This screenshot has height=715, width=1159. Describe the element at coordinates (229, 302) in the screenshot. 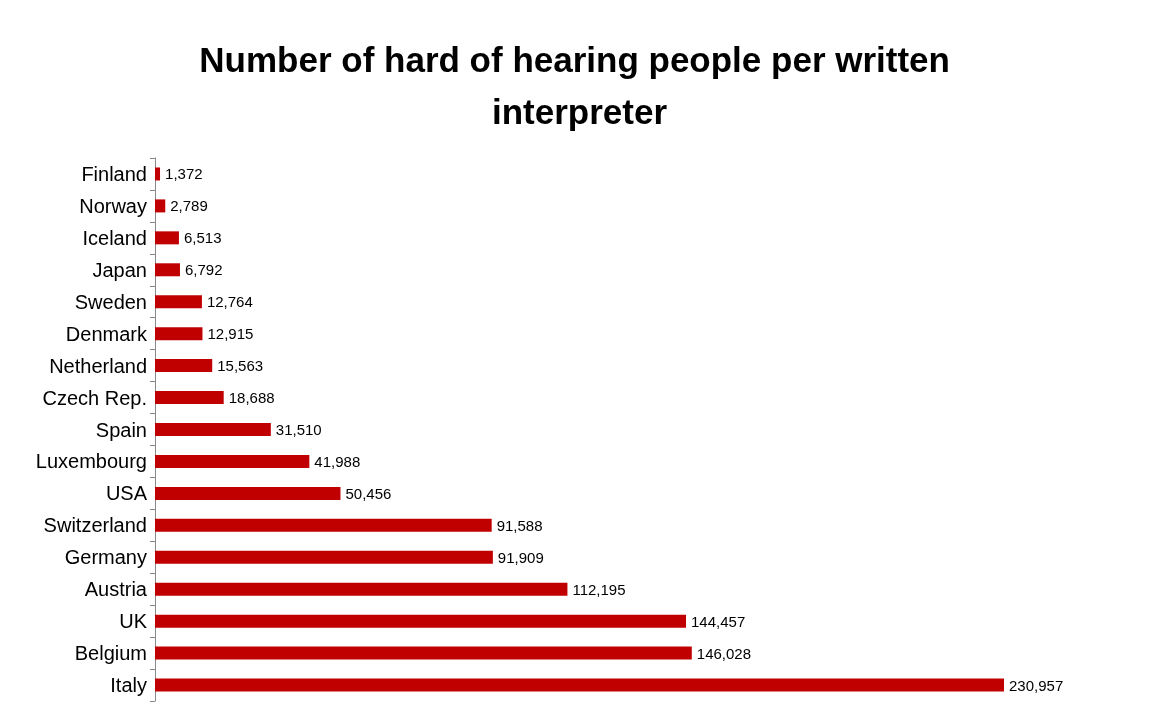

I see `data-label: 12,764` at that location.